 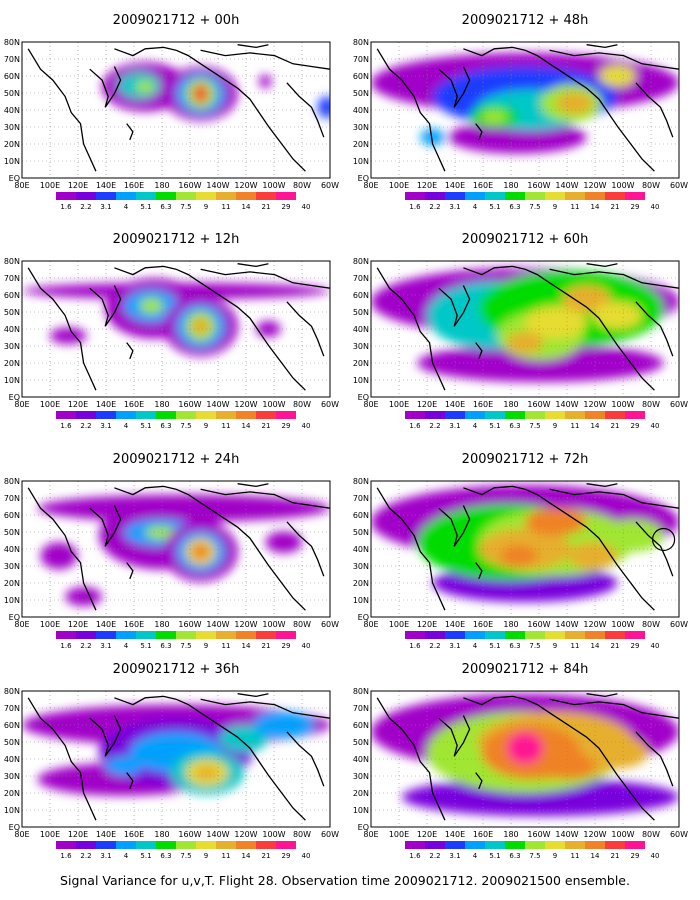 What do you see at coordinates (78, 404) in the screenshot?
I see `longitude-label: 120E` at bounding box center [78, 404].